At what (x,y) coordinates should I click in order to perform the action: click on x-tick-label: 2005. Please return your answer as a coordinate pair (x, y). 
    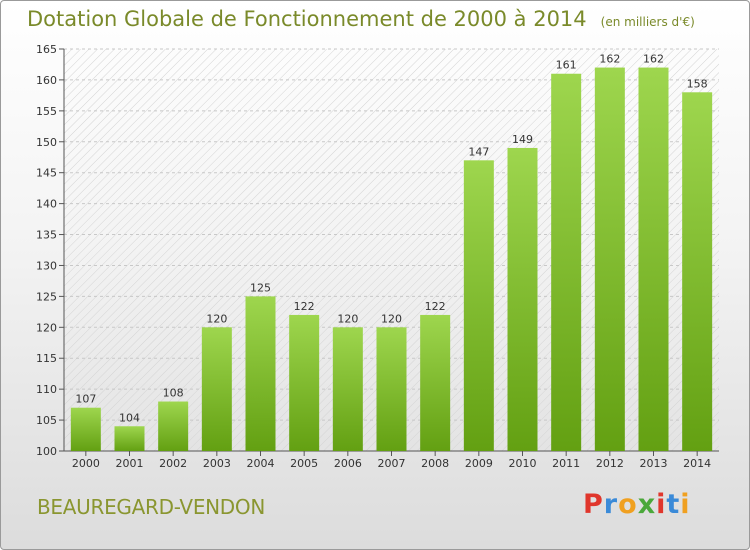
    Looking at the image, I should click on (304, 463).